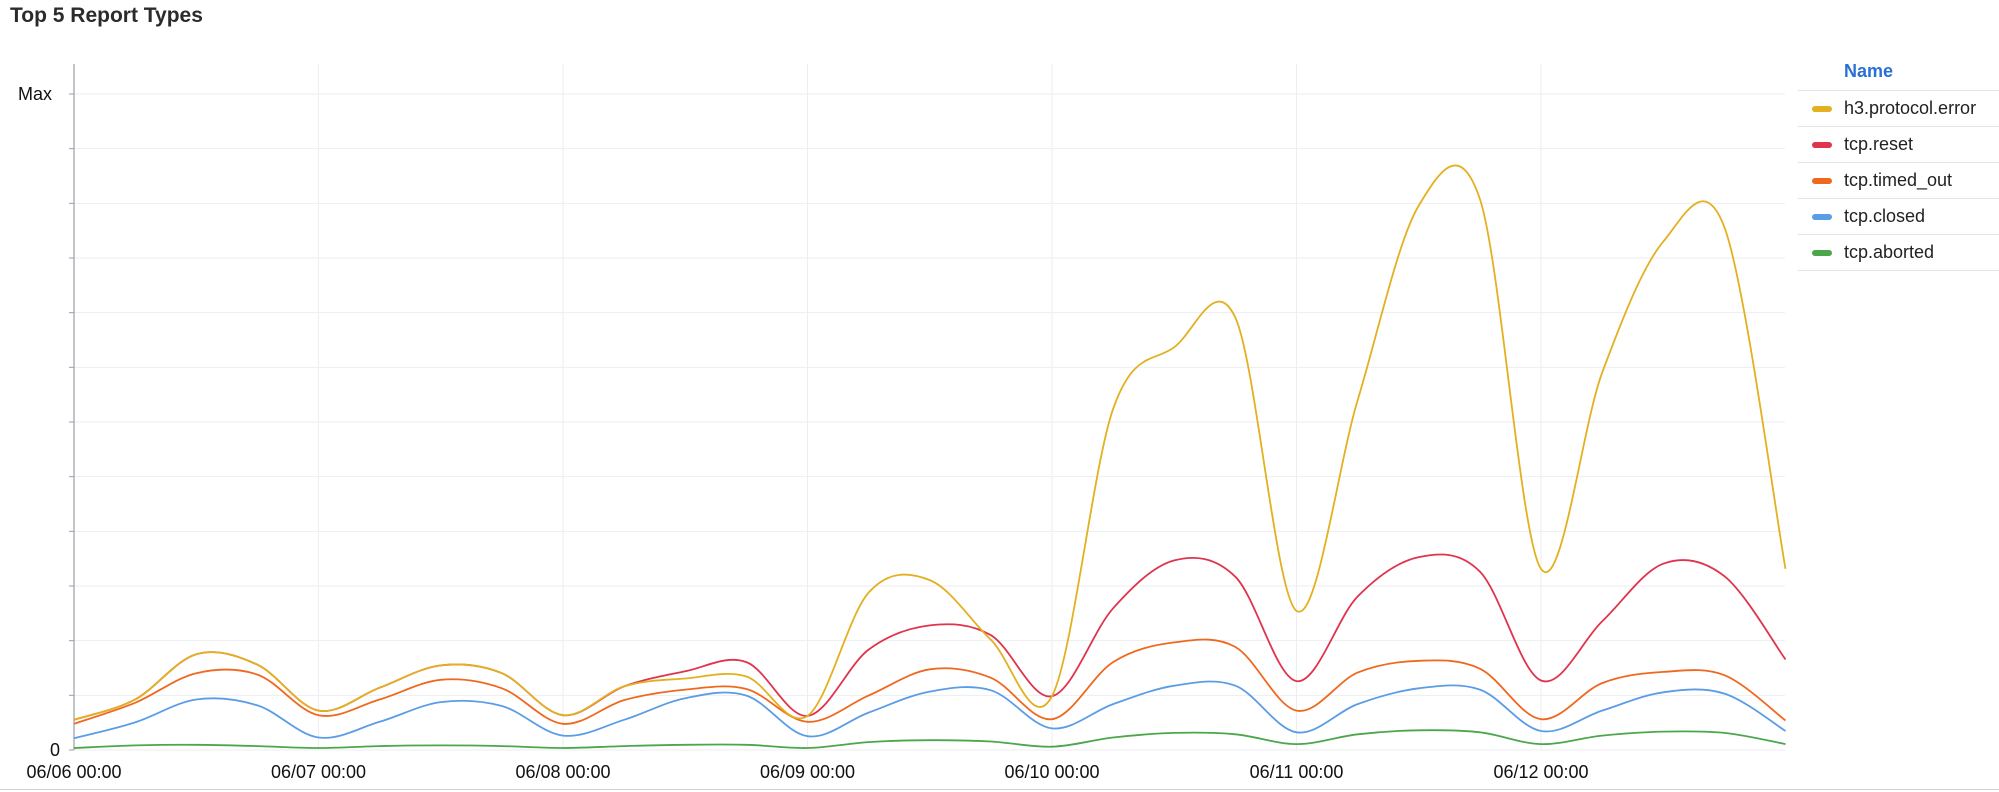 The height and width of the screenshot is (792, 1999). Describe the element at coordinates (318, 772) in the screenshot. I see `x-tick-label: 06/07 00:00` at that location.